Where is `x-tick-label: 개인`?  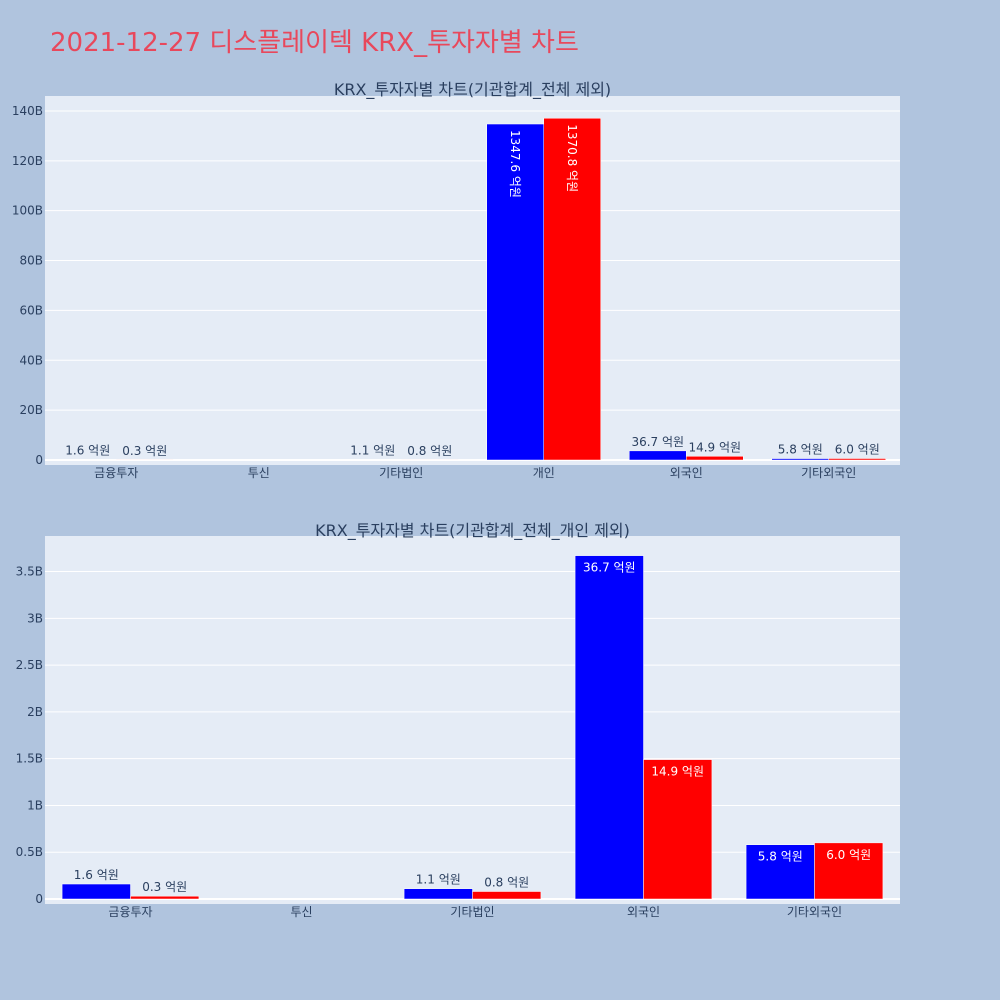 x-tick-label: 개인 is located at coordinates (544, 473).